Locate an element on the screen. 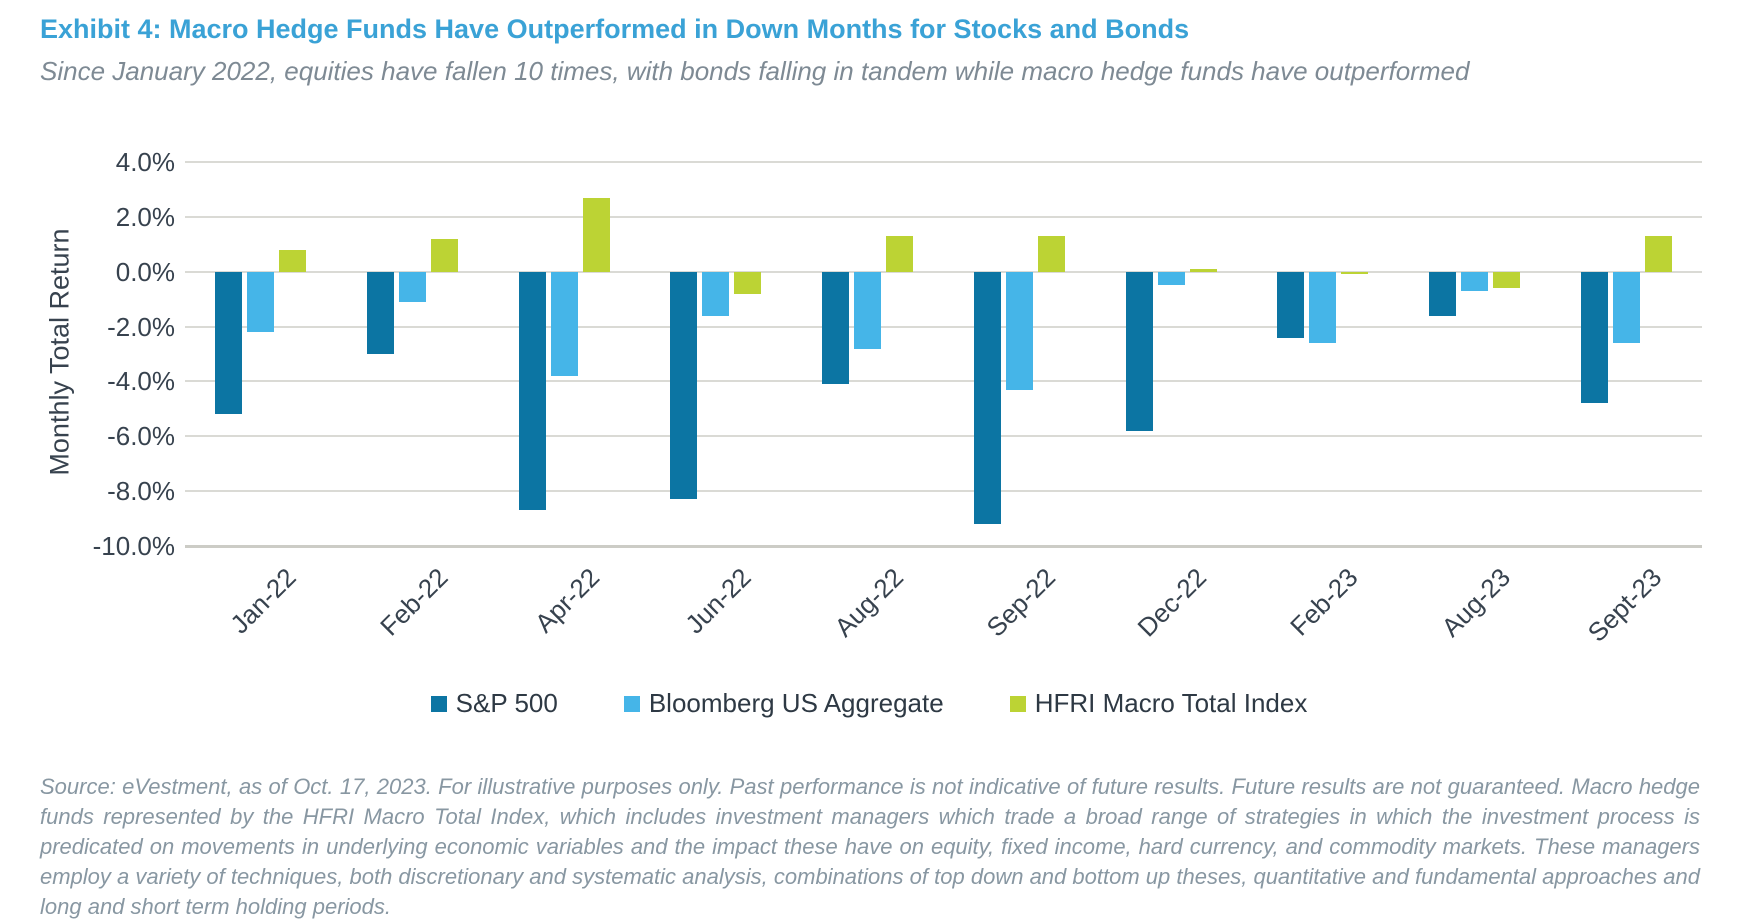 This screenshot has width=1738, height=920. legend-item: Bloomberg US Aggregate is located at coordinates (783, 703).